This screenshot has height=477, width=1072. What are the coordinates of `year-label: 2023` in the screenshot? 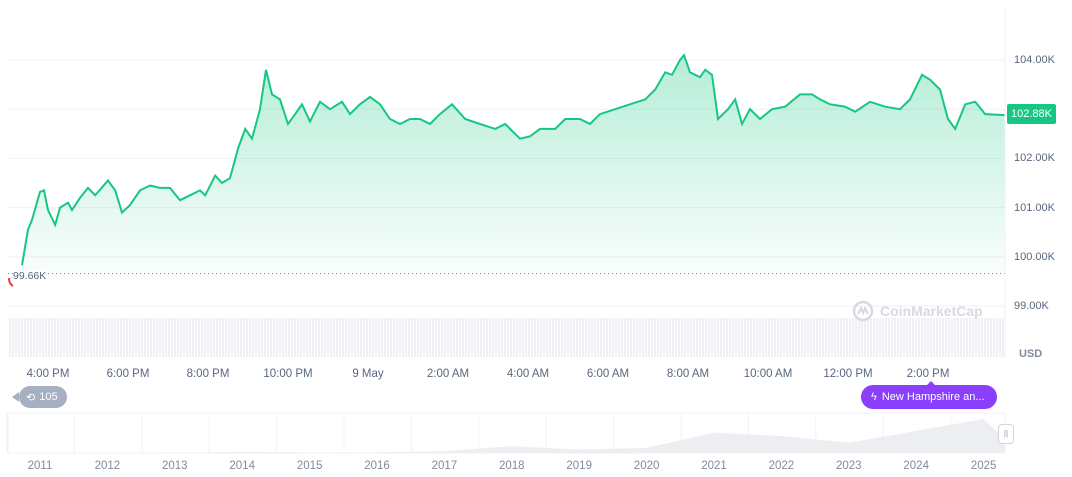 It's located at (849, 466).